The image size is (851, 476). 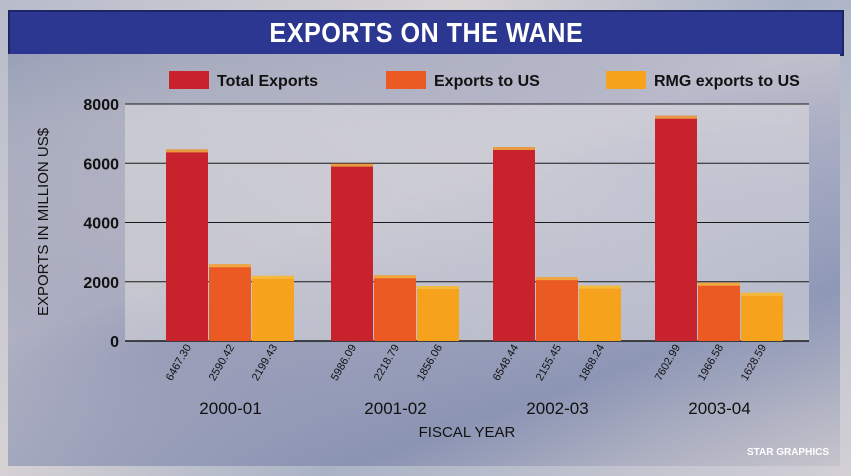 What do you see at coordinates (467, 432) in the screenshot?
I see `x-axis-label: FISCAL YEAR` at bounding box center [467, 432].